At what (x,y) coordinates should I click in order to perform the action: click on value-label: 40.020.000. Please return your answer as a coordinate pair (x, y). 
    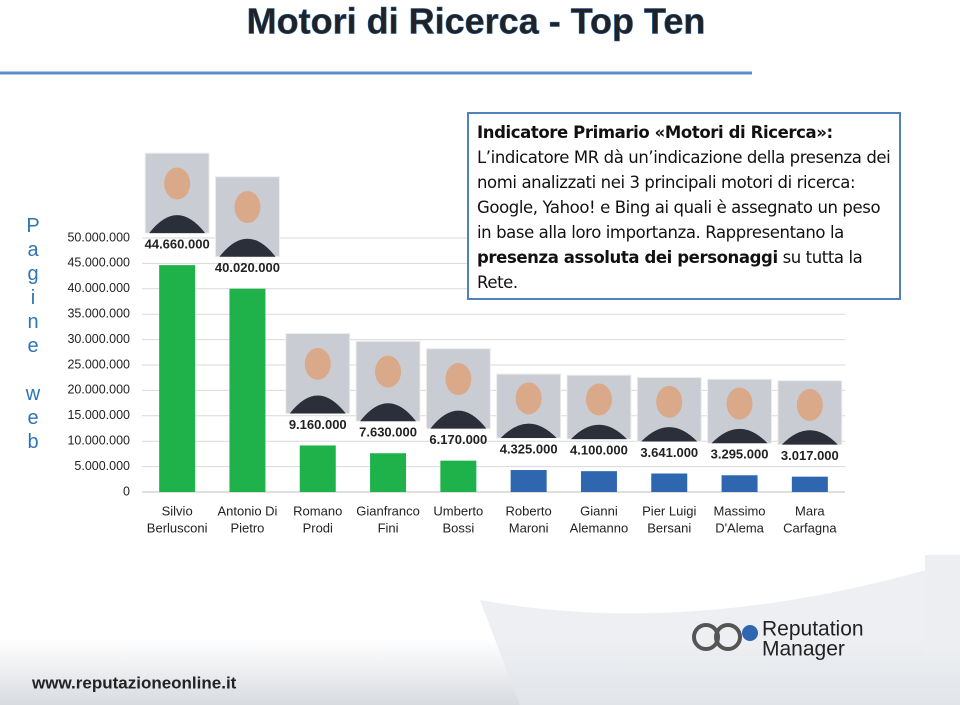
    Looking at the image, I should click on (247, 267).